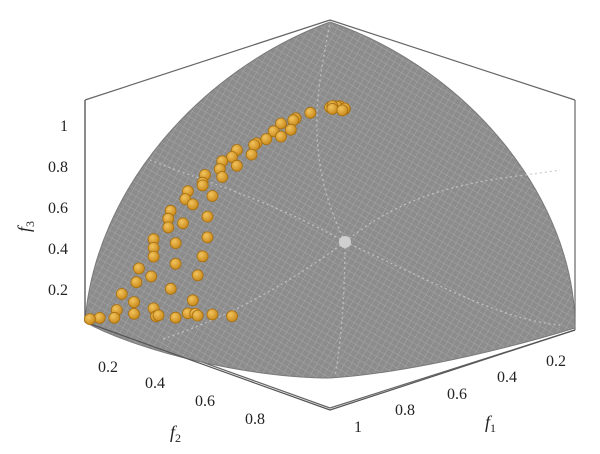 The image size is (600, 454). I want to click on f3-ticks: 0.2 0.4 0.6 0.8 1, so click(58, 208).